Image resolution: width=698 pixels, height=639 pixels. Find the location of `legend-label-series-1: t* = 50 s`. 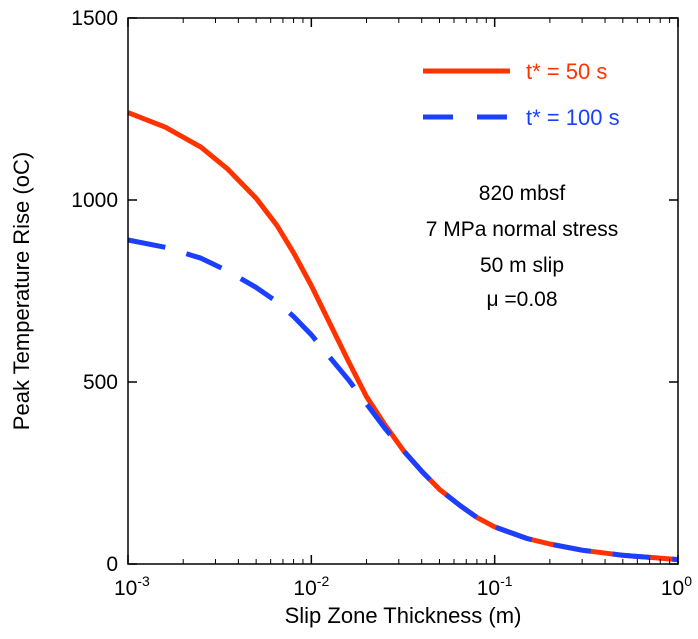

legend-label-series-1: t* = 50 s is located at coordinates (566, 71).